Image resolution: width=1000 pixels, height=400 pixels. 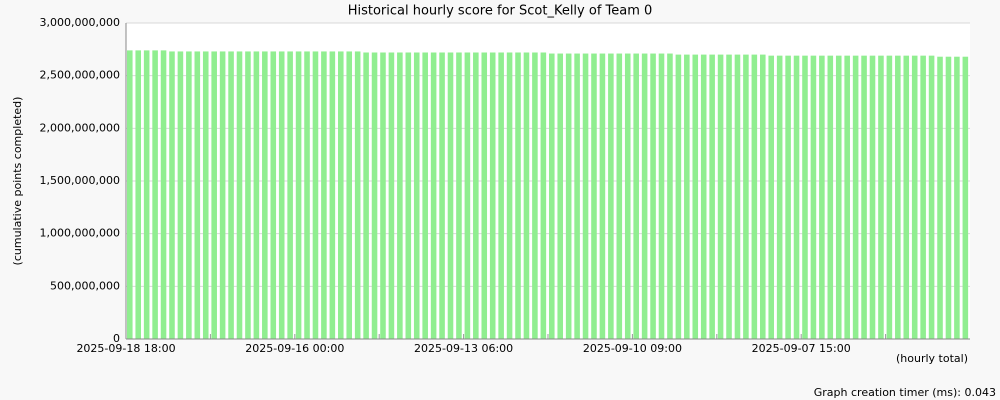 What do you see at coordinates (463, 348) in the screenshot?
I see `x-tick-label: 2025-09-13 06:00` at bounding box center [463, 348].